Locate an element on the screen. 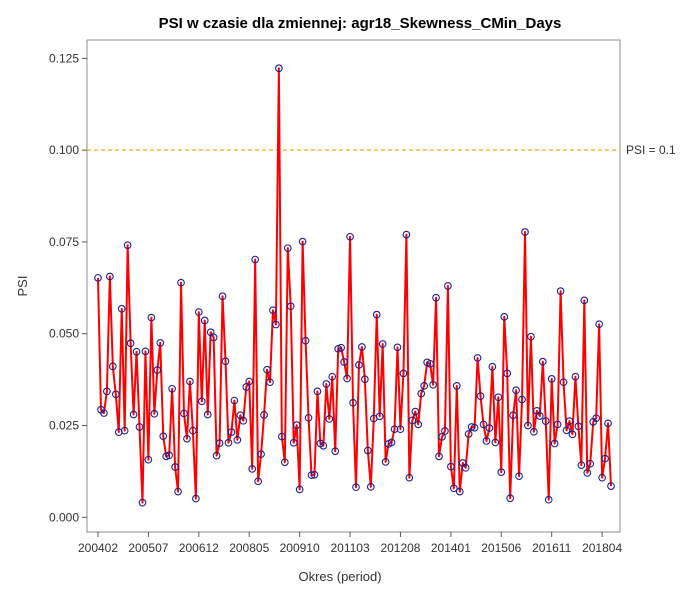 The image size is (700, 600). psi-threshold-label: PSI = 0.1 is located at coordinates (651, 150).